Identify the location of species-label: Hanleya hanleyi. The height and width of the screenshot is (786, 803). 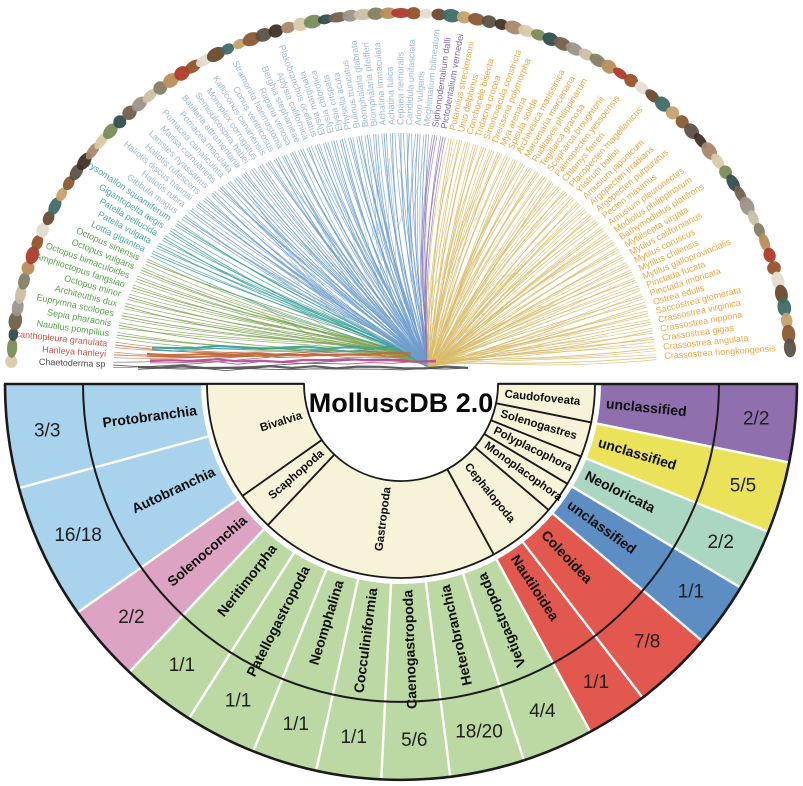
(74, 351).